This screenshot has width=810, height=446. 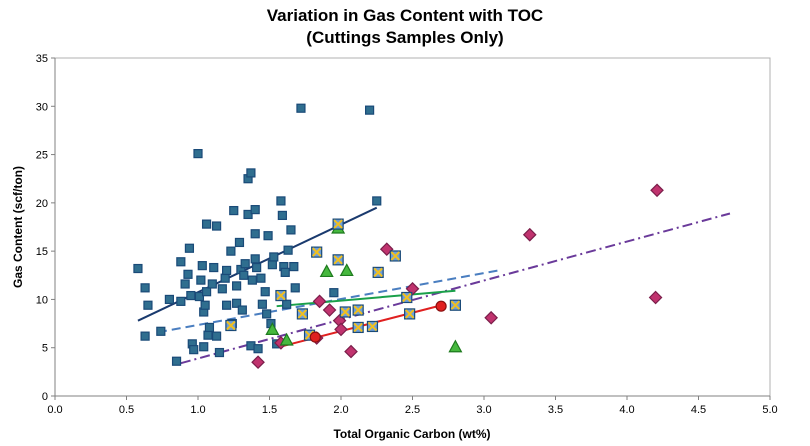 I want to click on x-tick-label: 0.5, so click(x=126, y=410).